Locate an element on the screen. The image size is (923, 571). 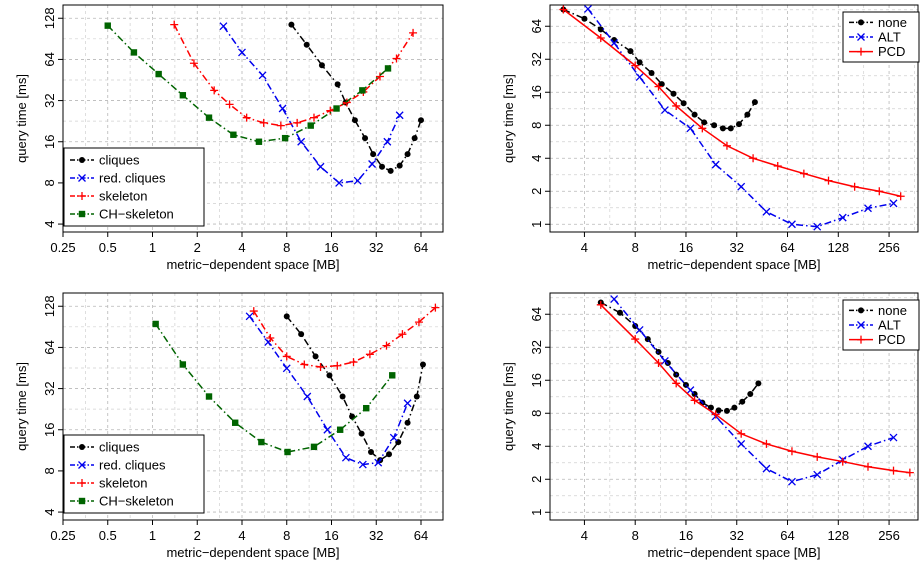
series-line-alt is located at coordinates (753, 390).